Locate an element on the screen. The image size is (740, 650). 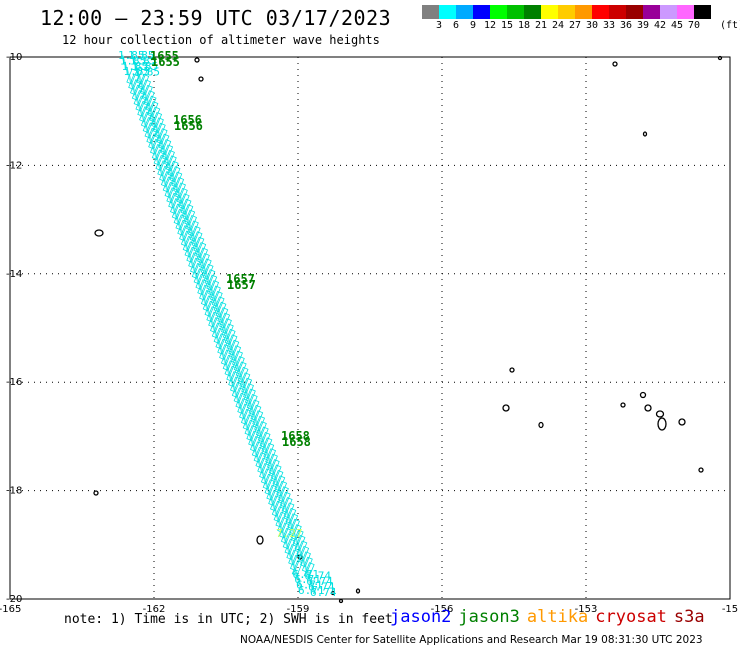
legend-label: 30 is located at coordinates (592, 25).